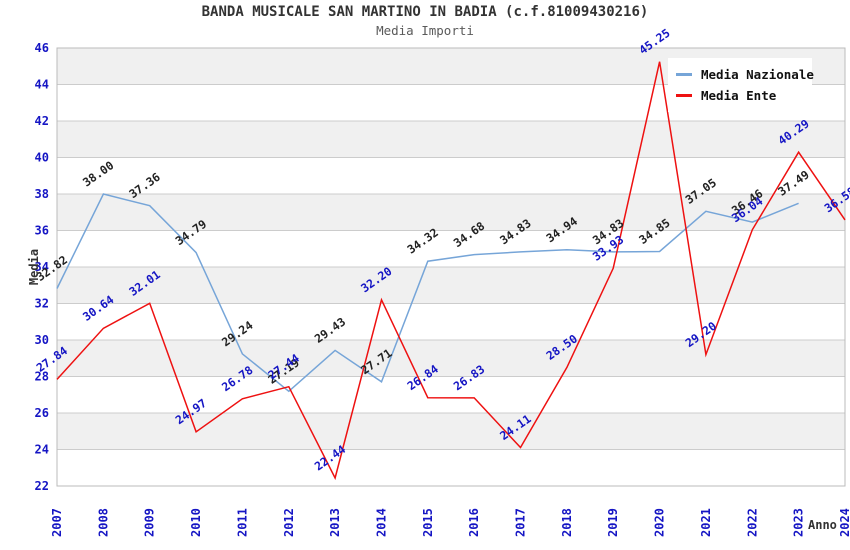  What do you see at coordinates (567, 522) in the screenshot?
I see `x-tick-label: 2018` at bounding box center [567, 522].